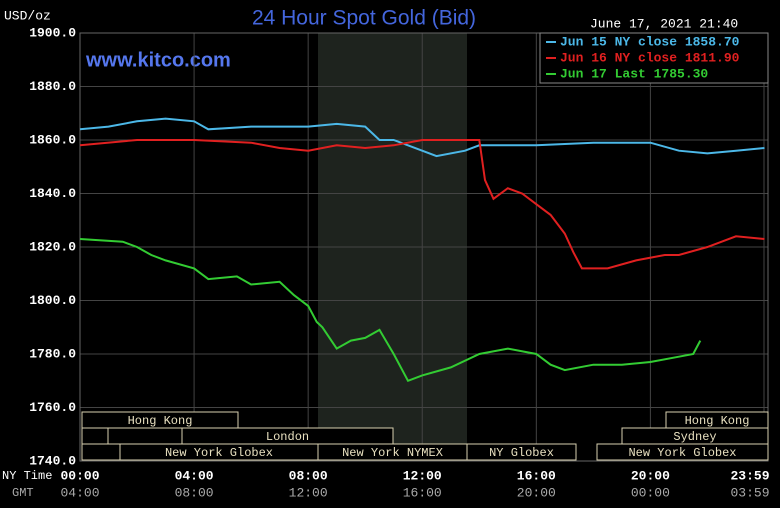  I want to click on y-tick-label: 1900.0, so click(52, 32).